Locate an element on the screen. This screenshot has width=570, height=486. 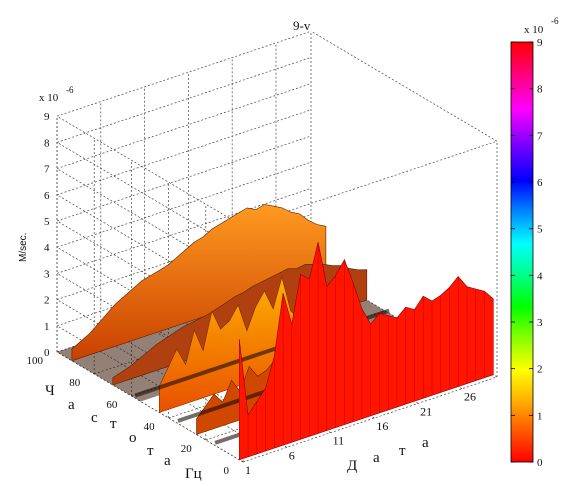
z-exponent-power: -6 is located at coordinates (70, 90).